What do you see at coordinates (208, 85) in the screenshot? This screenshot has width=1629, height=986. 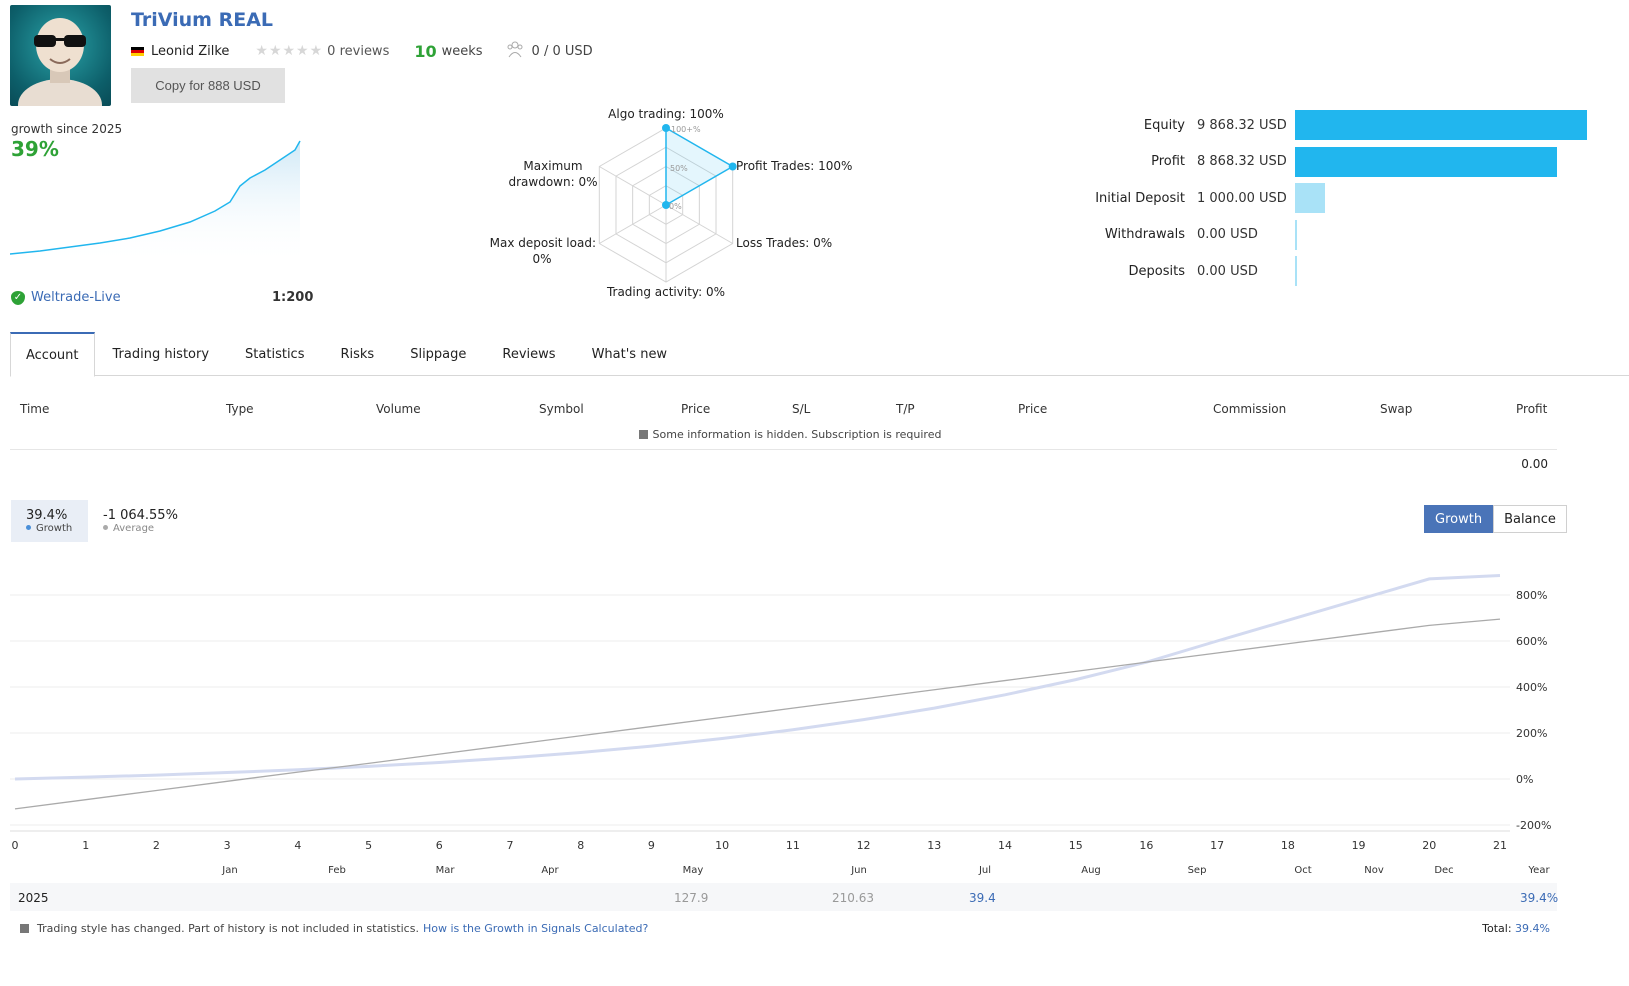 I see `copy-button: Copy for 888 USD` at bounding box center [208, 85].